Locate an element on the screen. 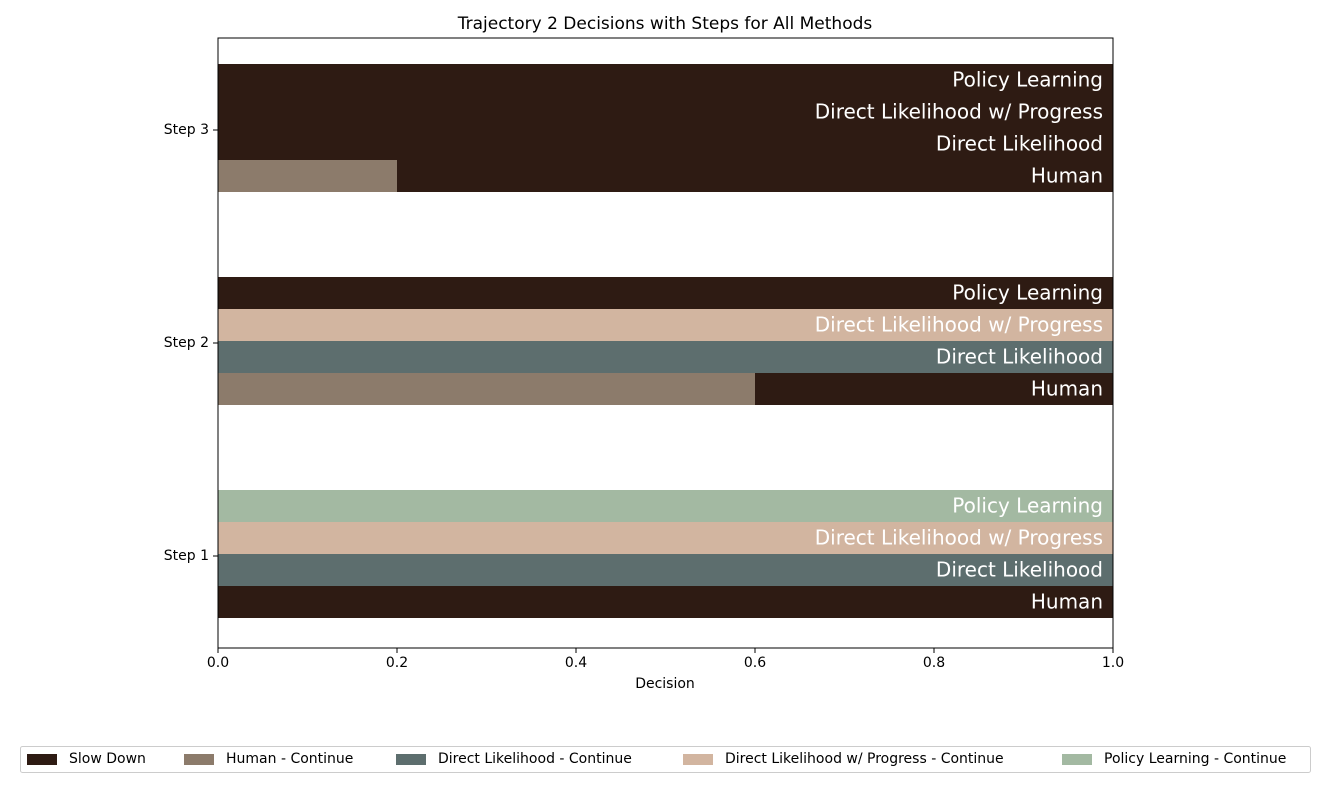  x-tick-label: 0.0 is located at coordinates (218, 663).